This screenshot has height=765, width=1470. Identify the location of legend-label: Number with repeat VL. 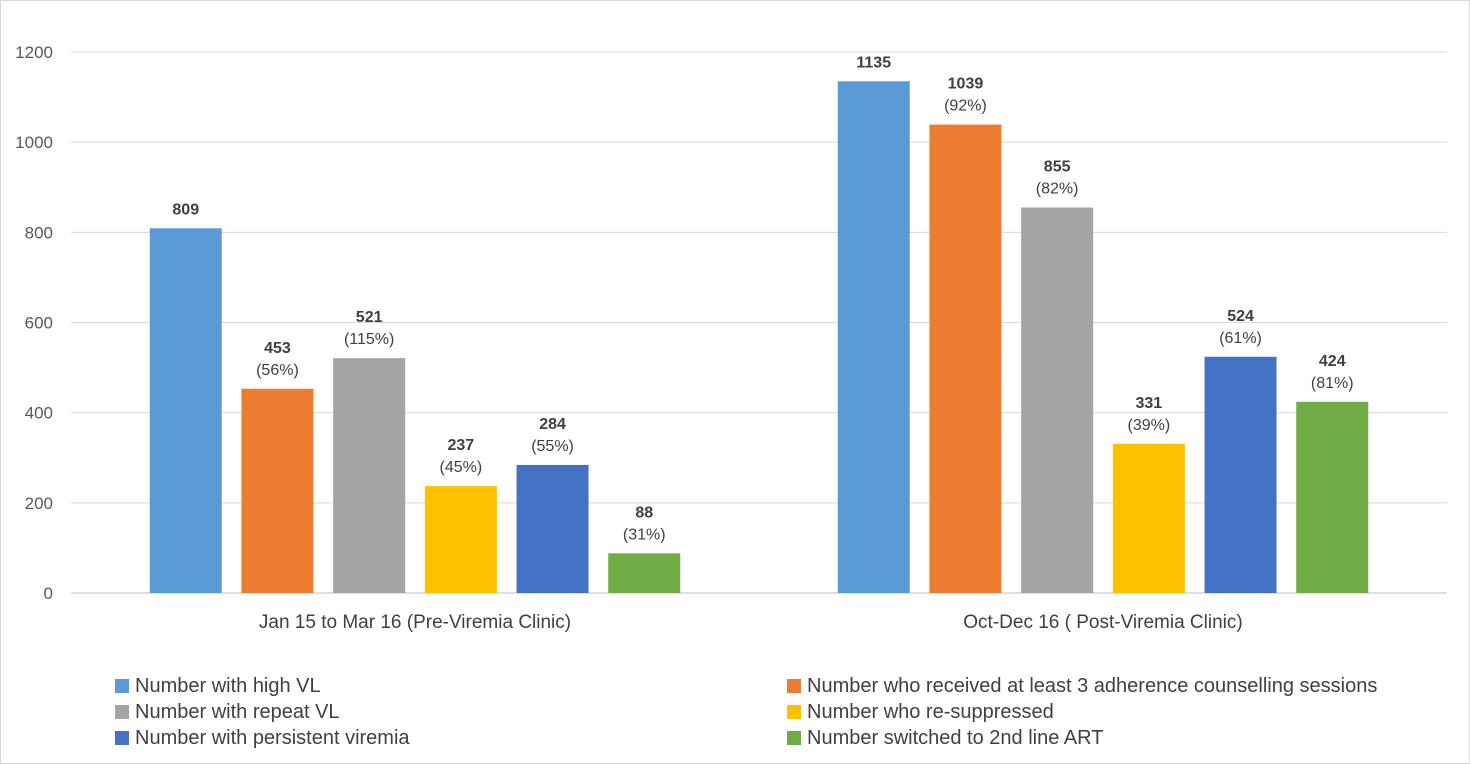
(237, 711).